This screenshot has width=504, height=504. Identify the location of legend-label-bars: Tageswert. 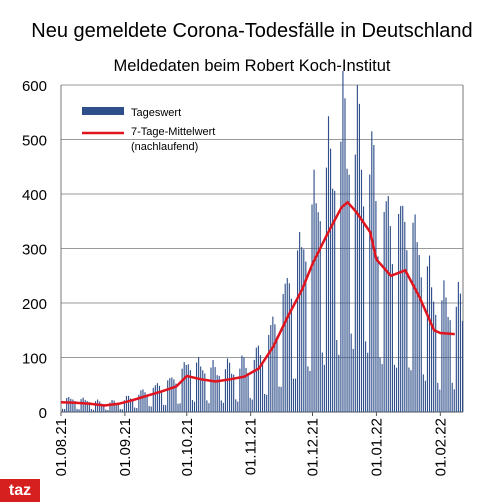
(156, 113).